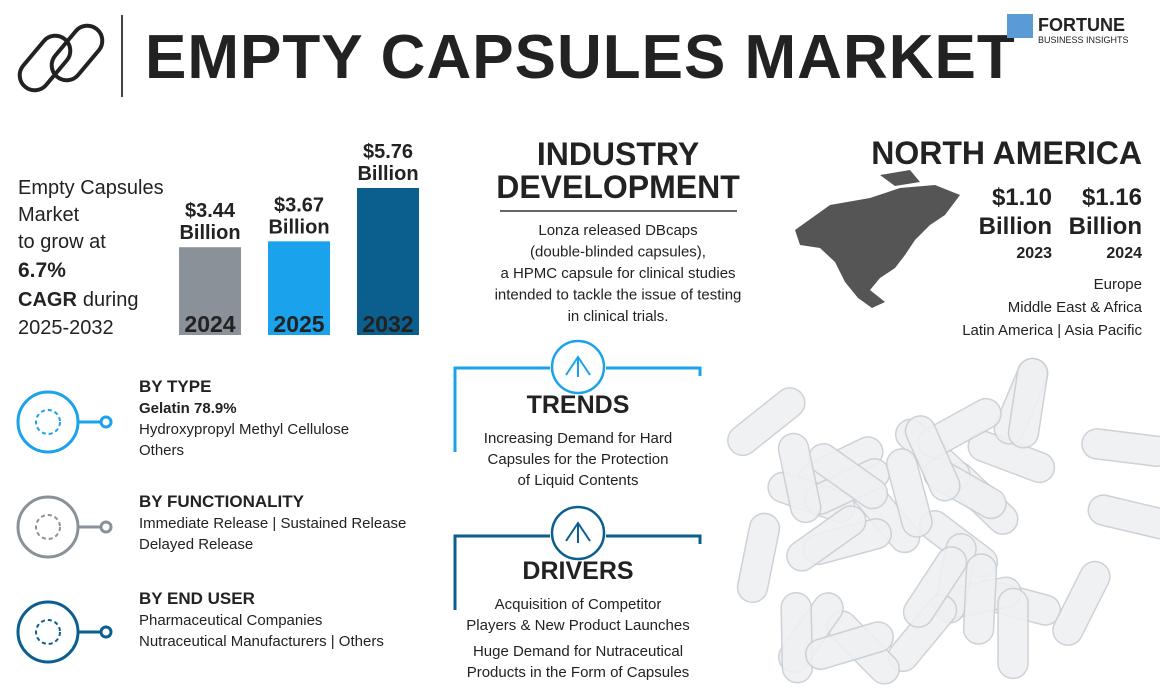 Image resolution: width=1160 pixels, height=700 pixels. What do you see at coordinates (577, 625) in the screenshot?
I see `driver-text: Players & New Product Launches` at bounding box center [577, 625].